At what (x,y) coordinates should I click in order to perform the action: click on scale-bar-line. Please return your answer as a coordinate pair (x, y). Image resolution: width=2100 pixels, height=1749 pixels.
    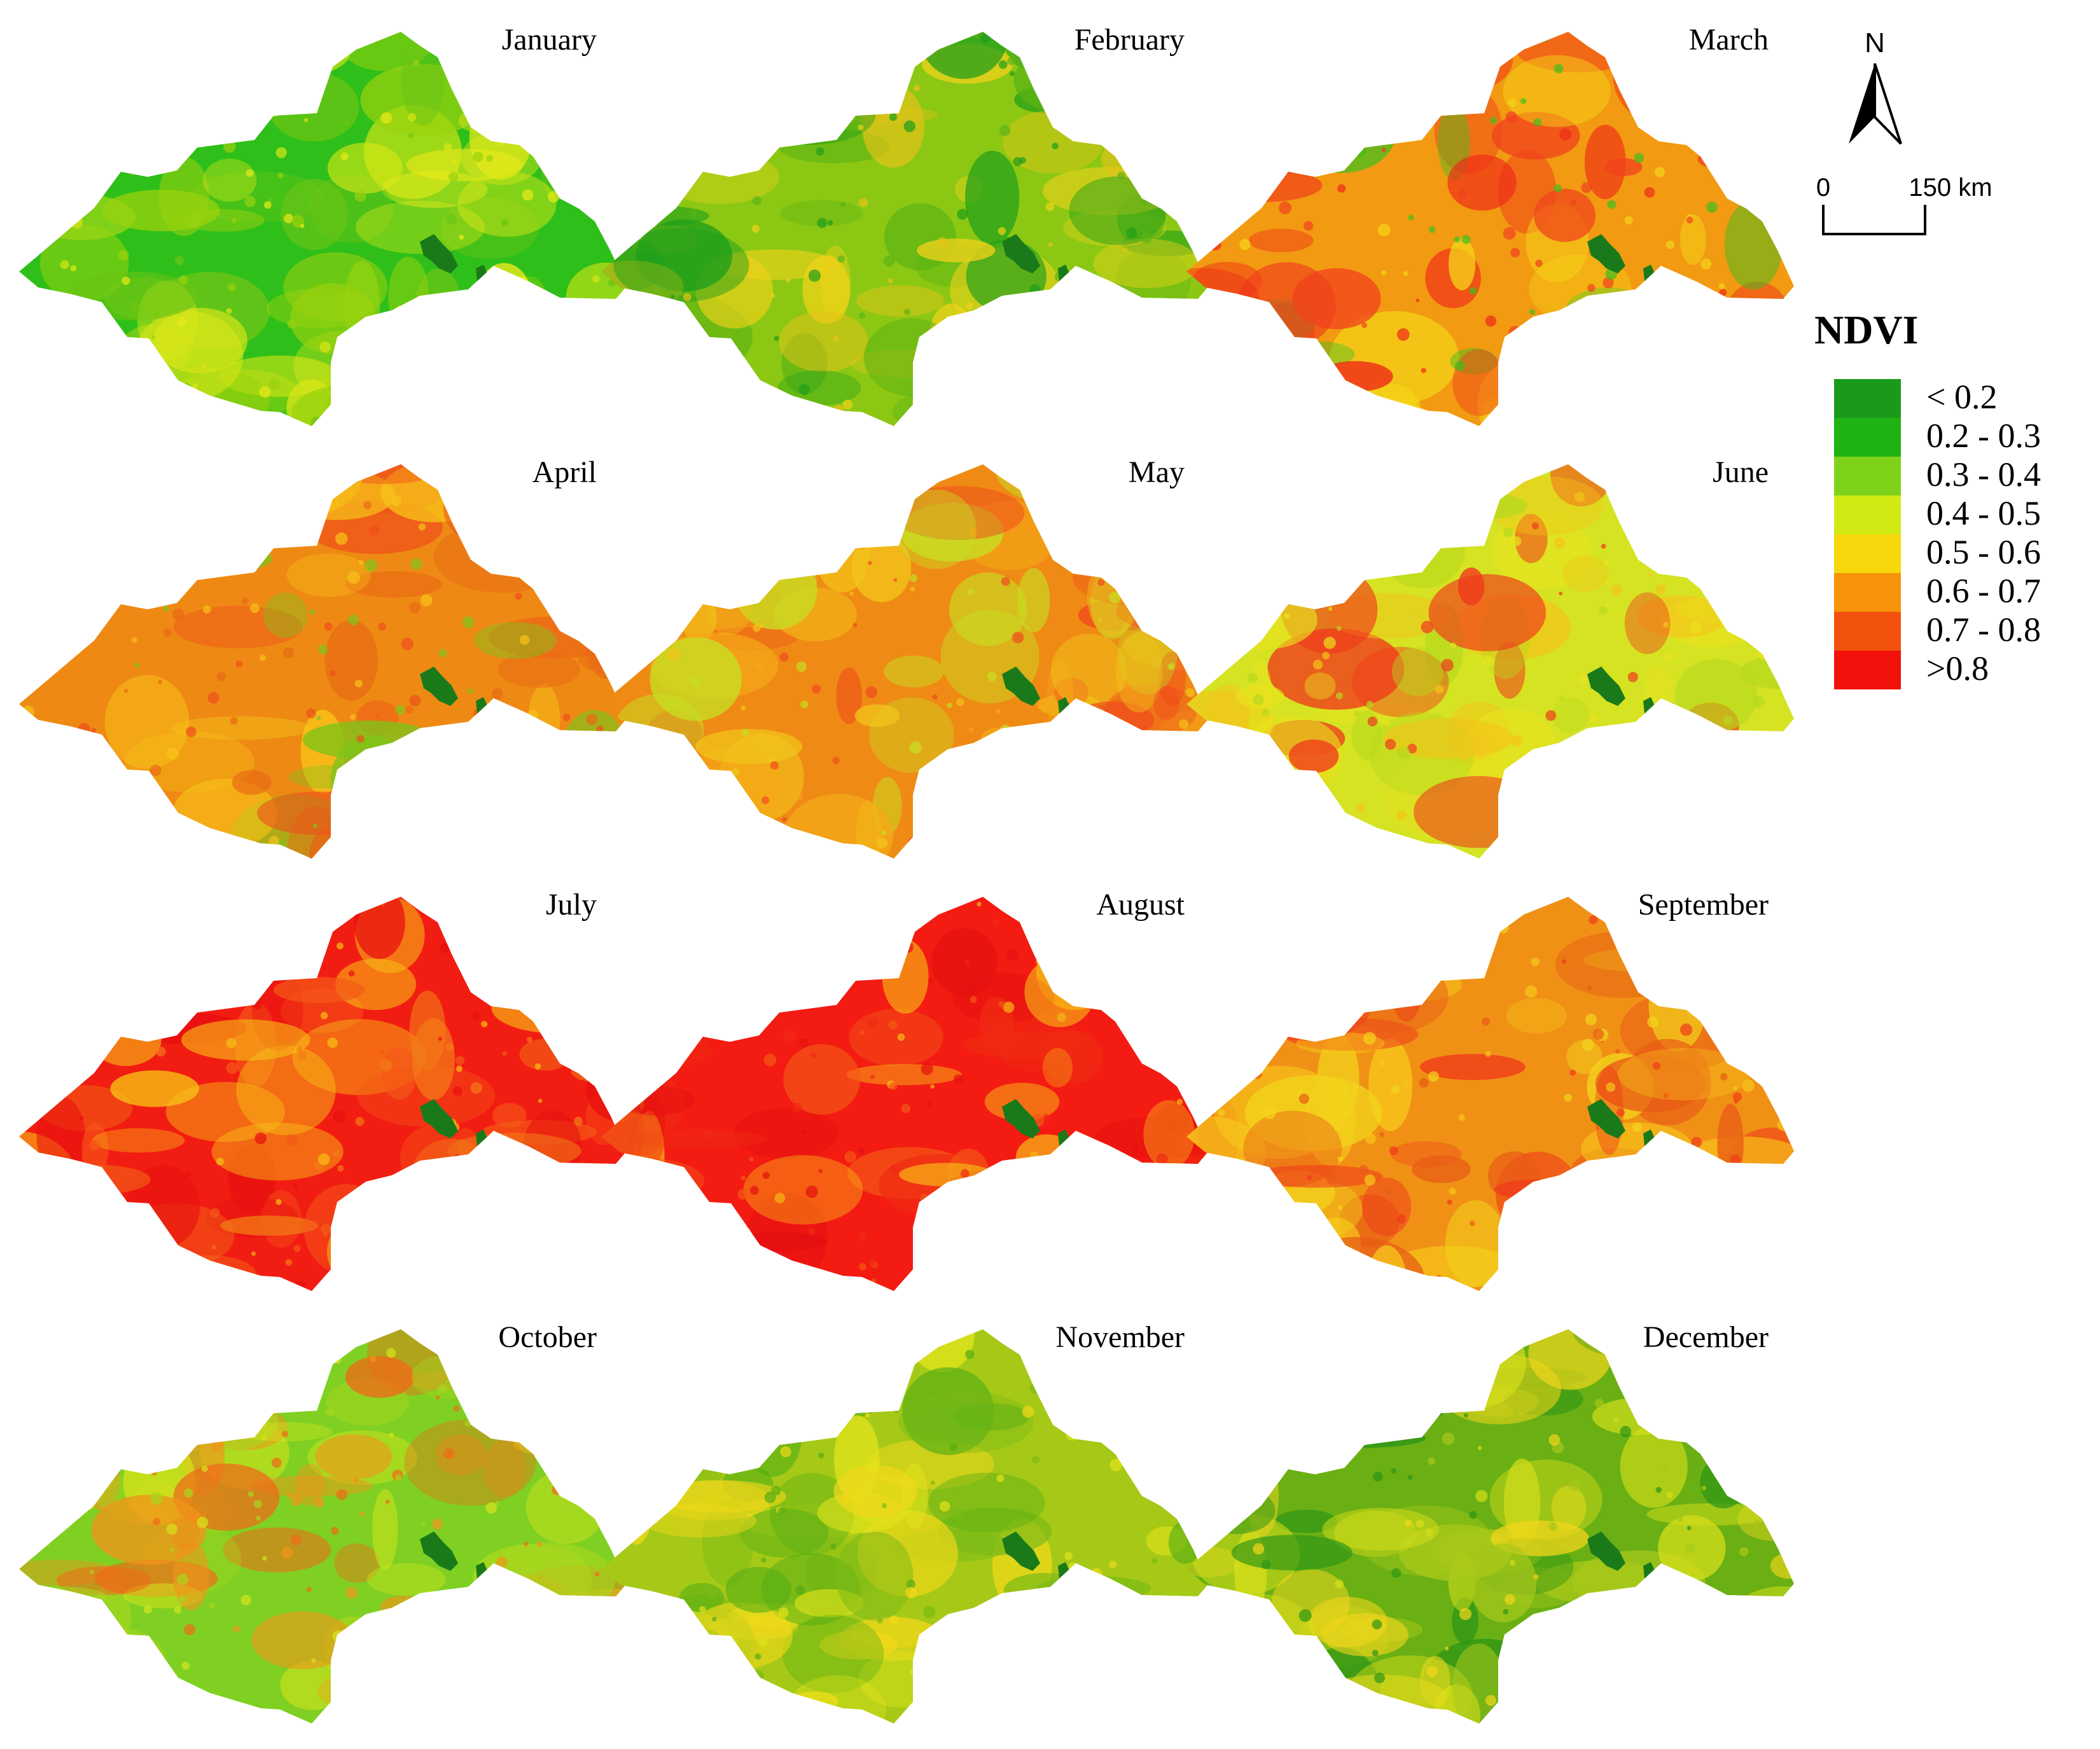
    Looking at the image, I should click on (1874, 220).